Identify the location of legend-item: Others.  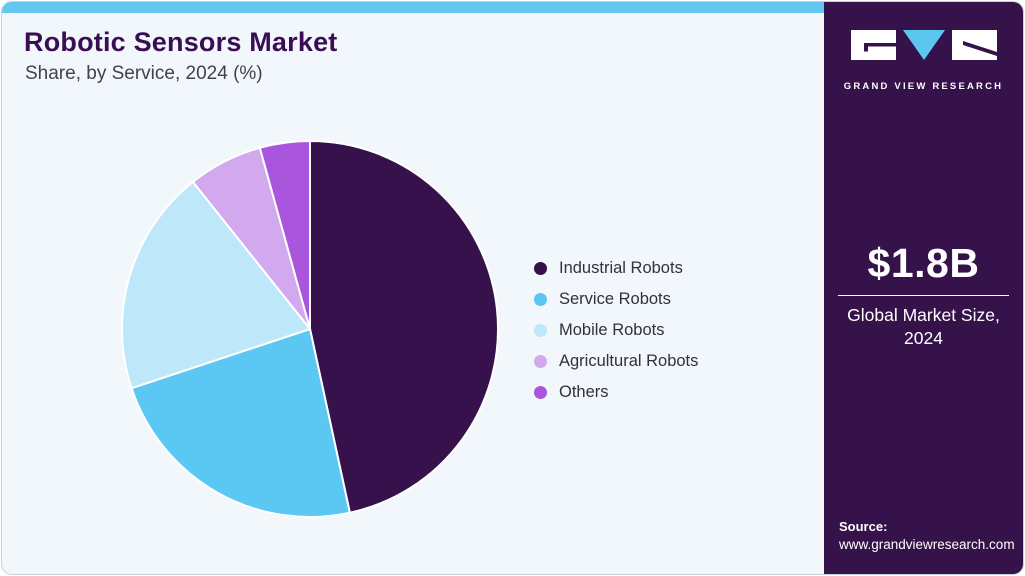
(616, 392).